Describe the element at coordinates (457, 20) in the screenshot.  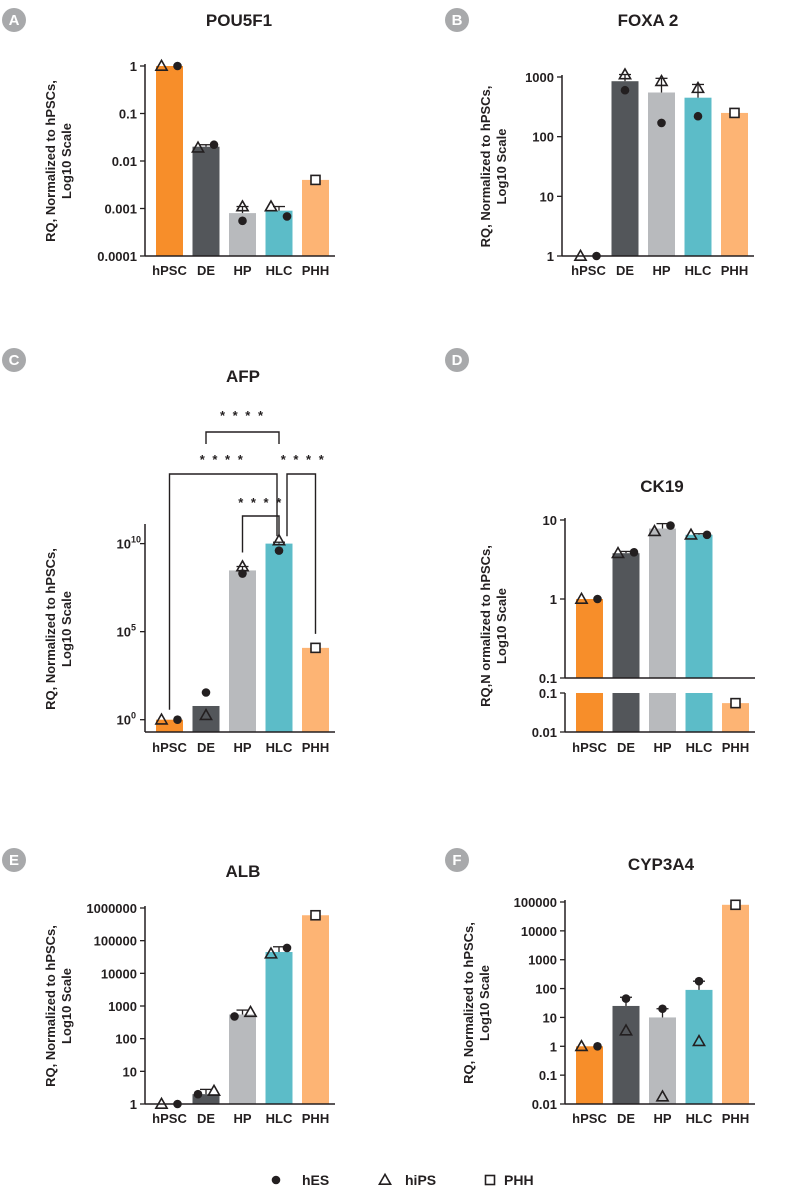
I see `panel-badge` at that location.